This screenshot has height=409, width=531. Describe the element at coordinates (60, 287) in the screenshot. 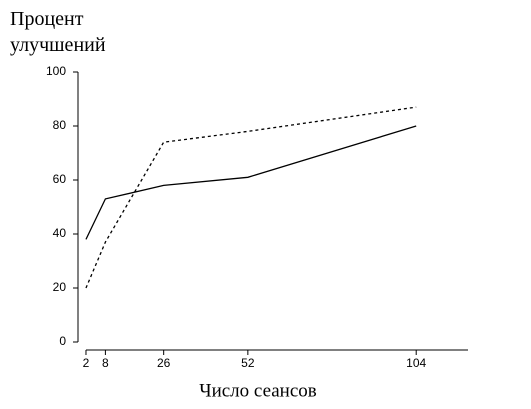

I see `y-tick-label: 20` at that location.